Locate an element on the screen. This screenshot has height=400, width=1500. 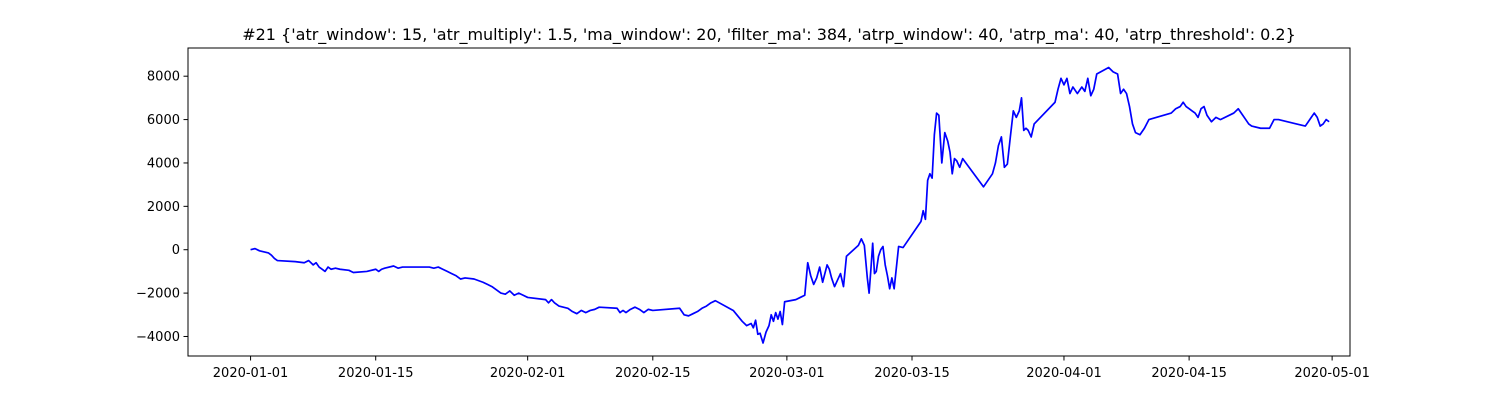
x-tick-label: 2020-05-01 is located at coordinates (1332, 373).